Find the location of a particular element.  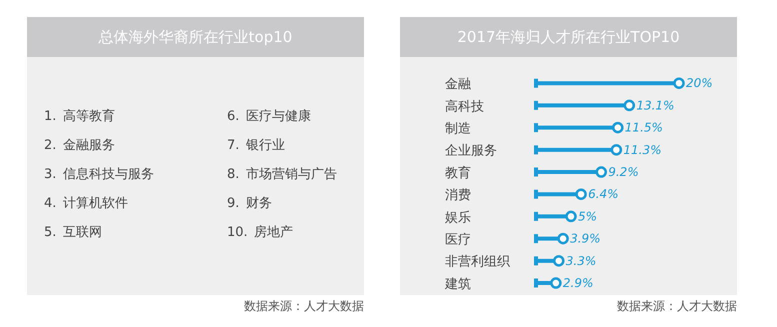

category-label: 2. 金融服务 is located at coordinates (79, 145).